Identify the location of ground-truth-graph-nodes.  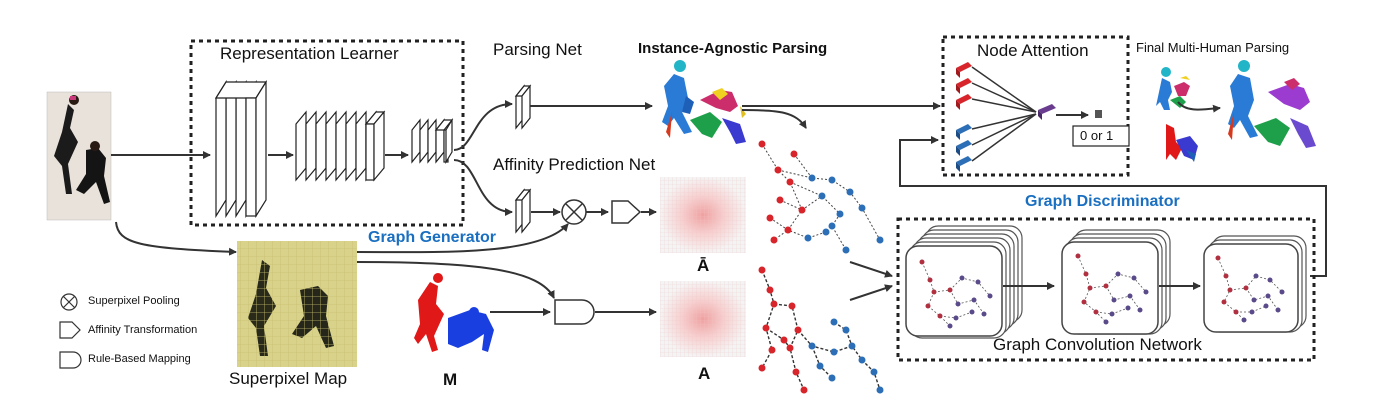
(821, 330).